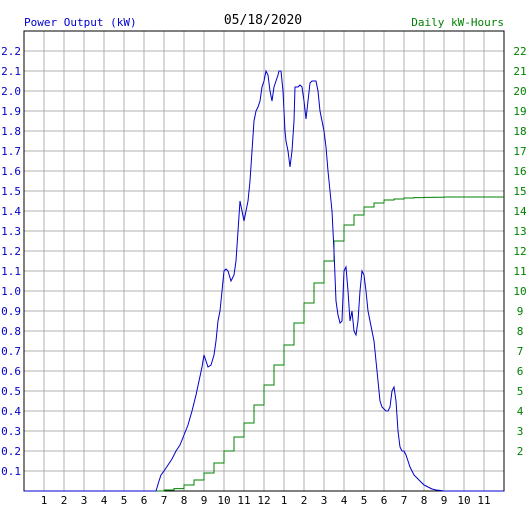 The width and height of the screenshot is (527, 510). Describe the element at coordinates (11, 291) in the screenshot. I see `left-tick-label: 1.0` at that location.